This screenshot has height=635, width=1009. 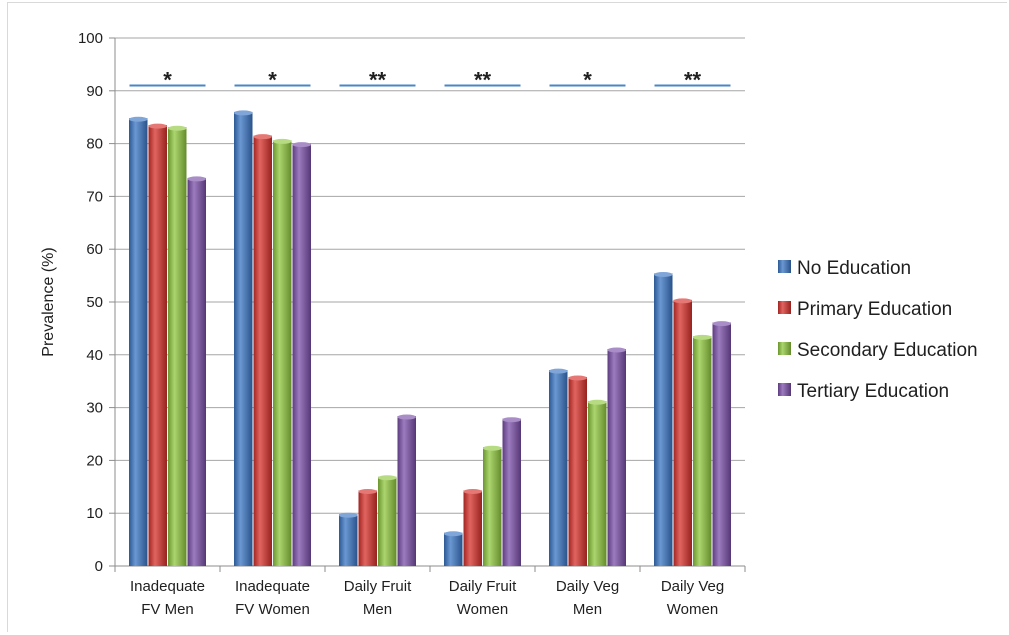 I want to click on legend-label: Secondary Education, so click(x=887, y=350).